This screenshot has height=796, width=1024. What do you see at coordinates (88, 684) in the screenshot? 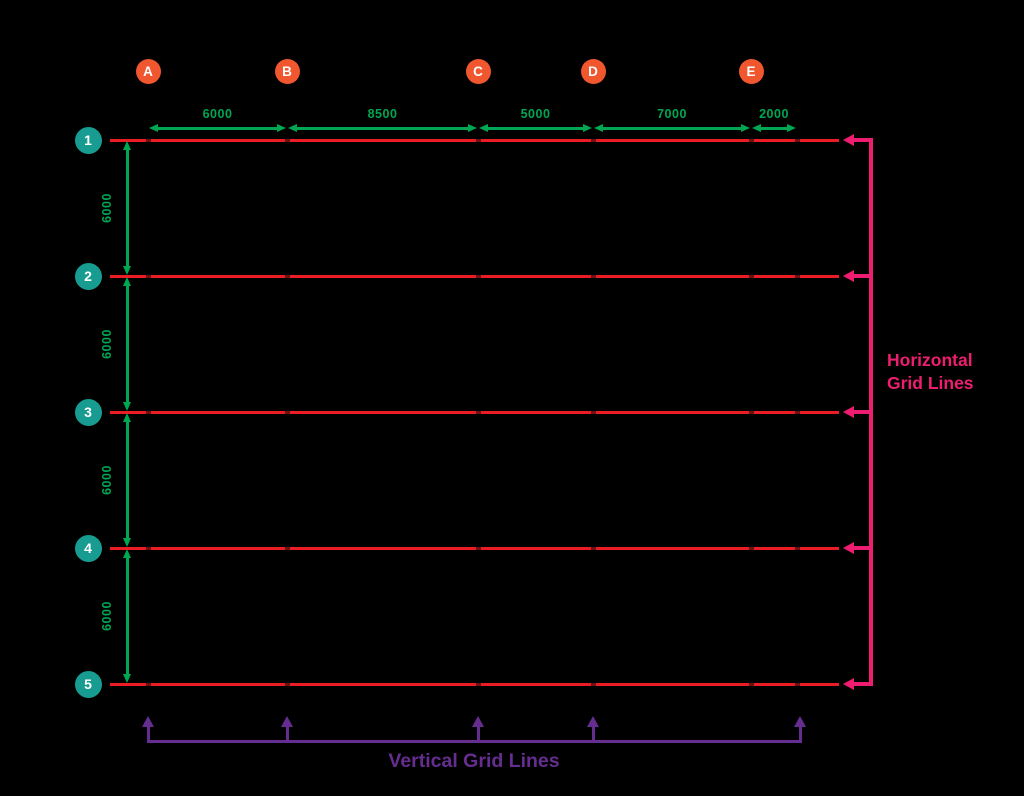
I see `row-bubble-5: 5` at bounding box center [88, 684].